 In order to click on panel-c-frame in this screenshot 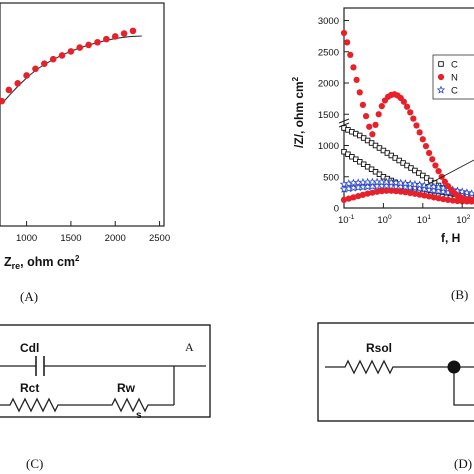, I will do `click(105, 371)`.